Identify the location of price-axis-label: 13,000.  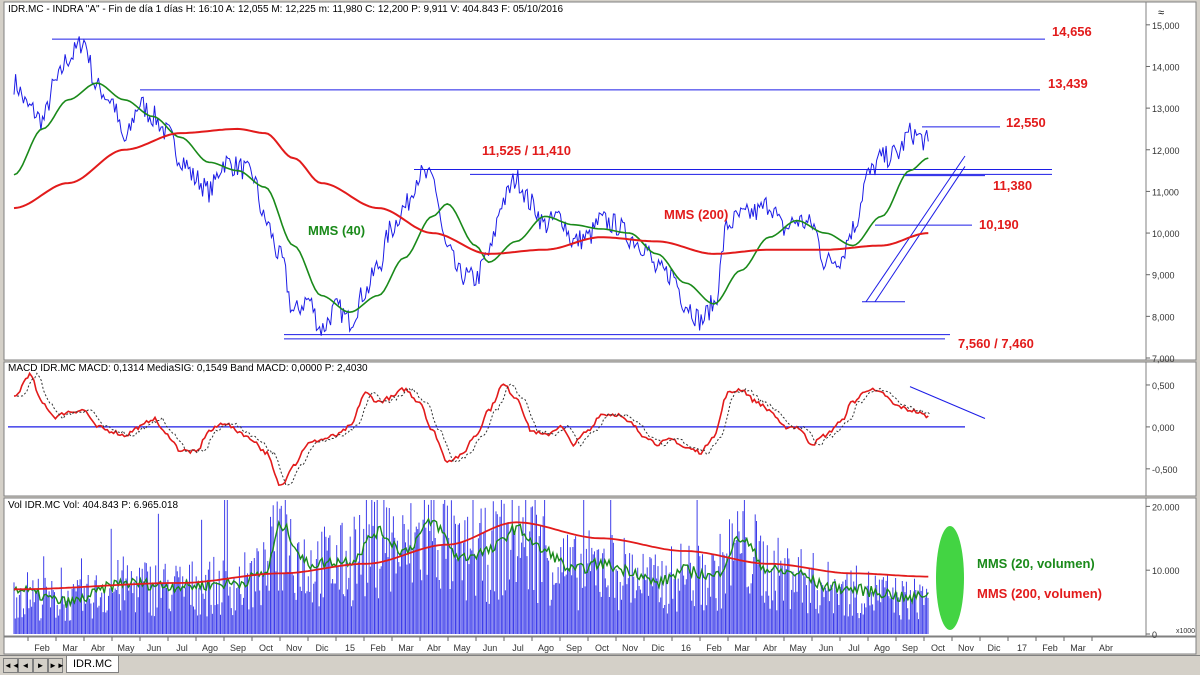
(1166, 109).